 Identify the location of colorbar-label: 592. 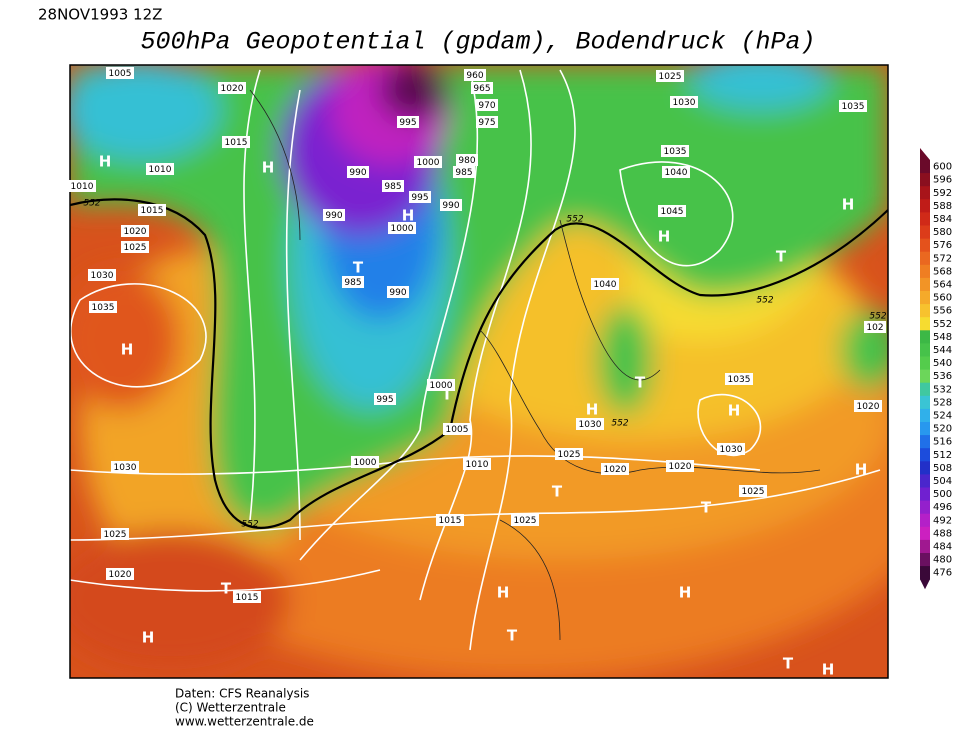
(942, 193).